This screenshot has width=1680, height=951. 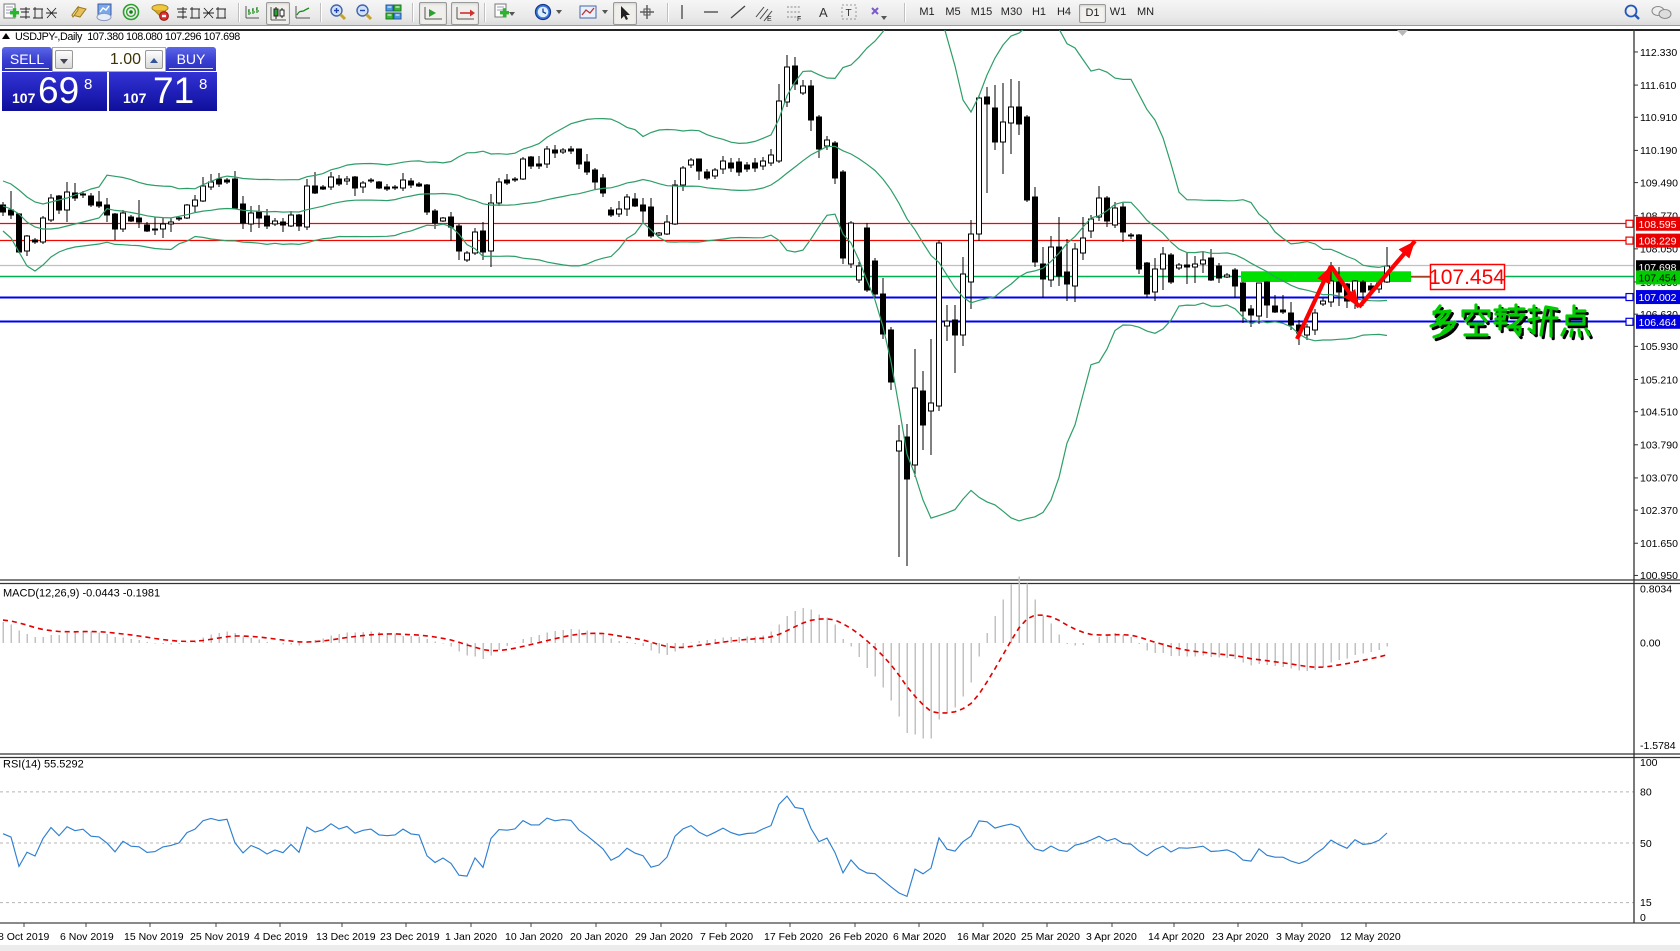 I want to click on svg-text: 50, so click(x=1646, y=844).